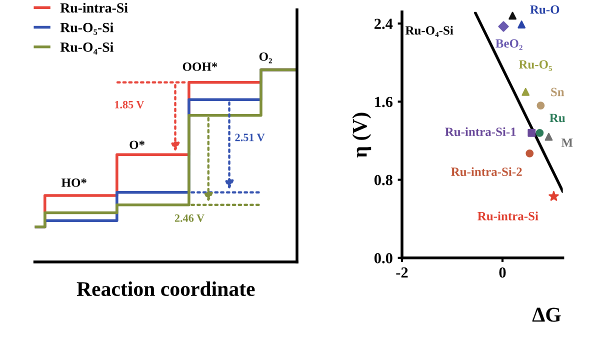 The image size is (600, 338). What do you see at coordinates (429, 32) in the screenshot?
I see `annotation: Ru-O₄-Si` at bounding box center [429, 32].